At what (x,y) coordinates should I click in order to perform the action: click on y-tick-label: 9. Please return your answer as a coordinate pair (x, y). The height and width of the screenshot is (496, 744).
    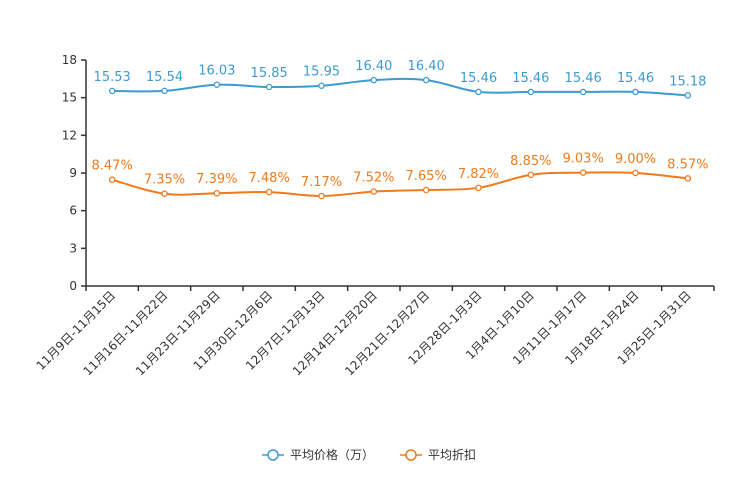
    Looking at the image, I should click on (73, 173).